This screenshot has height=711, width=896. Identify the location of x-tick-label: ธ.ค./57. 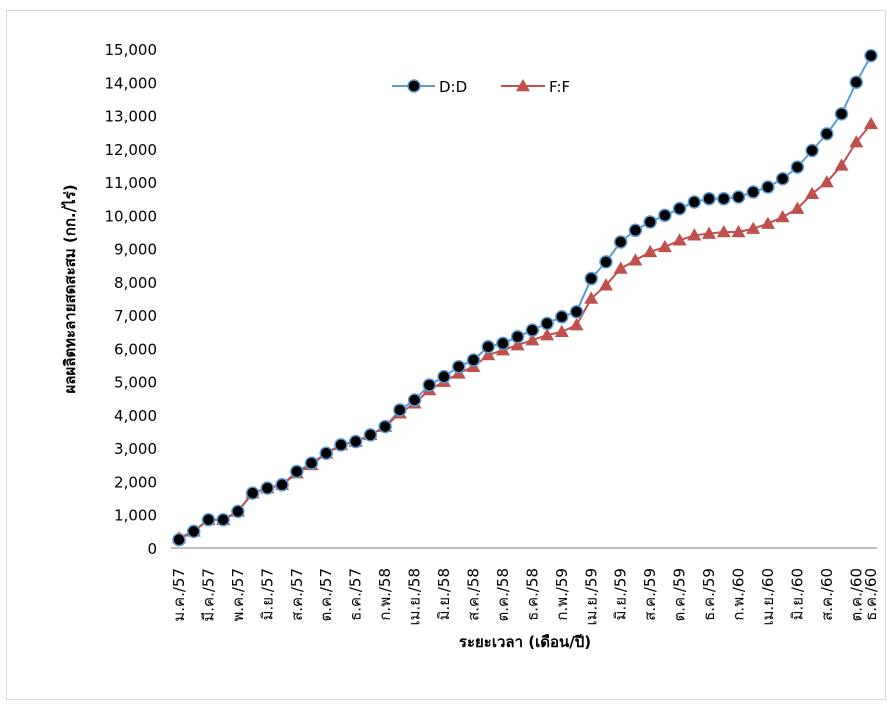
(356, 594).